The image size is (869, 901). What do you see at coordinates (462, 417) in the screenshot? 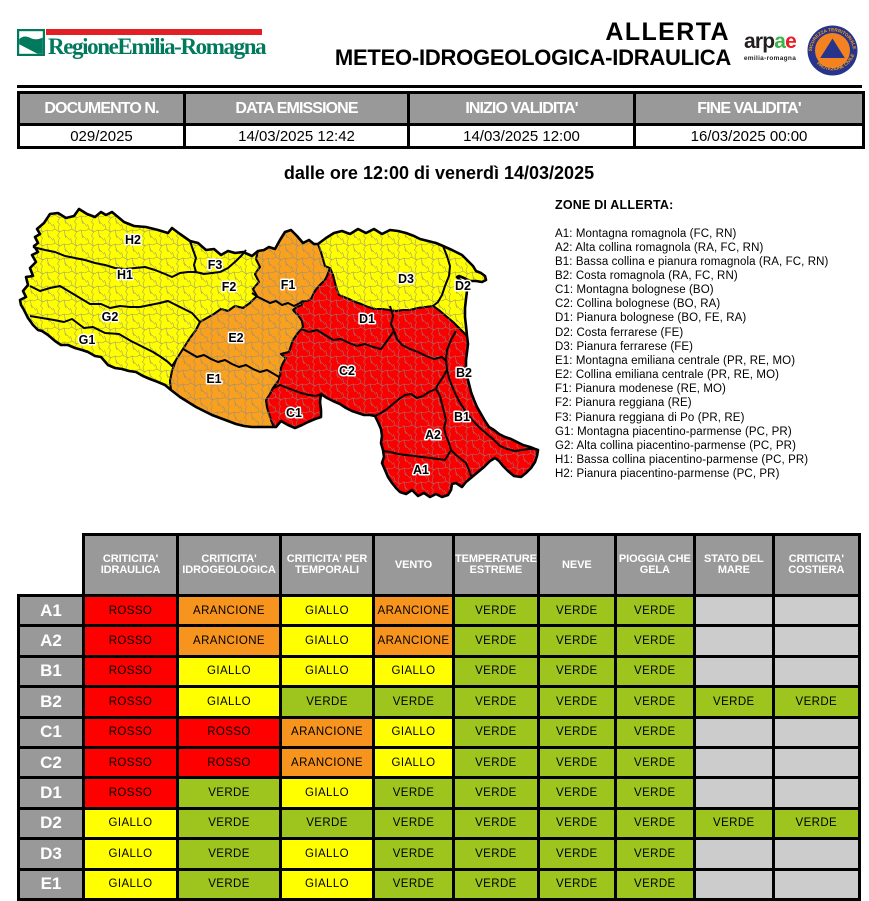
I see `svg-text: B1` at bounding box center [462, 417].